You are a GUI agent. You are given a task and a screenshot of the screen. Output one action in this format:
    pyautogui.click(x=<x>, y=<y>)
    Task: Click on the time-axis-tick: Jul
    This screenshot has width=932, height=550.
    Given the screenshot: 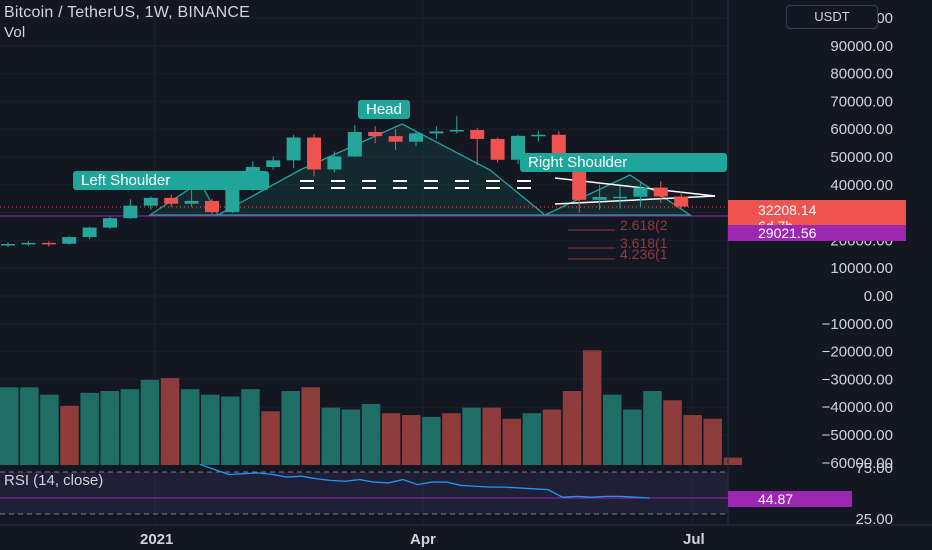 What is the action you would take?
    pyautogui.click(x=694, y=539)
    